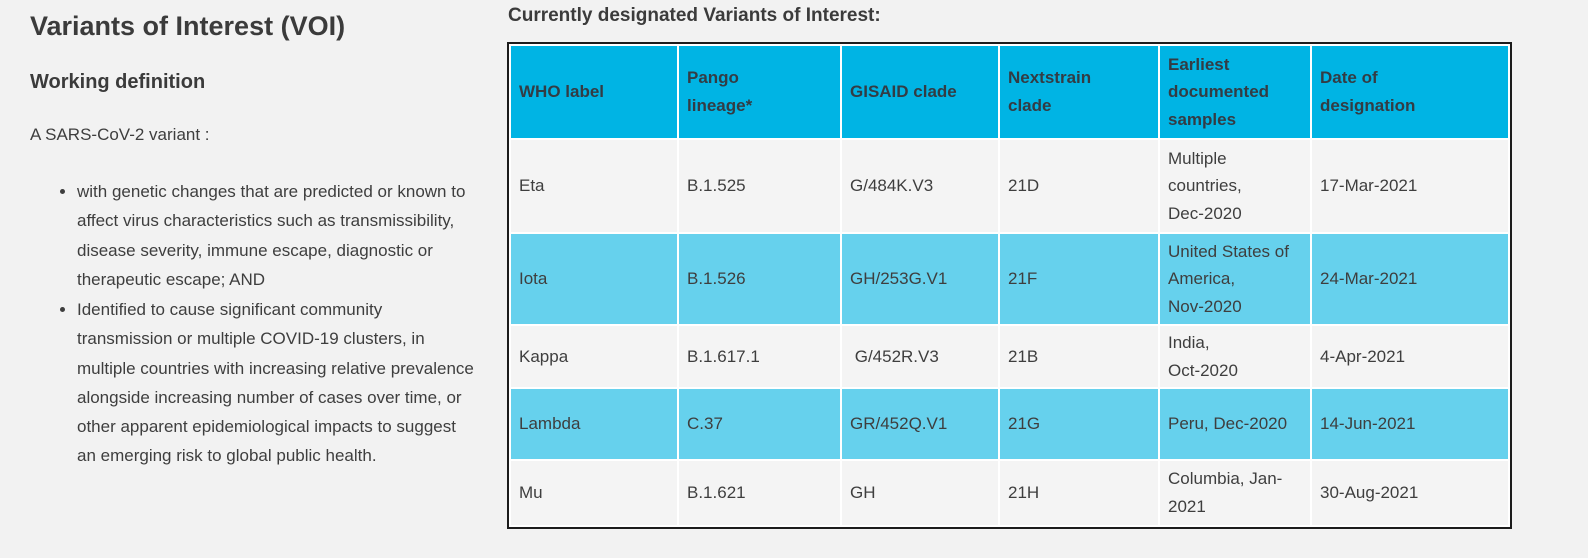 The width and height of the screenshot is (1588, 558). What do you see at coordinates (920, 186) in the screenshot?
I see `cell-gisaid-clade: G/484K.V3` at bounding box center [920, 186].